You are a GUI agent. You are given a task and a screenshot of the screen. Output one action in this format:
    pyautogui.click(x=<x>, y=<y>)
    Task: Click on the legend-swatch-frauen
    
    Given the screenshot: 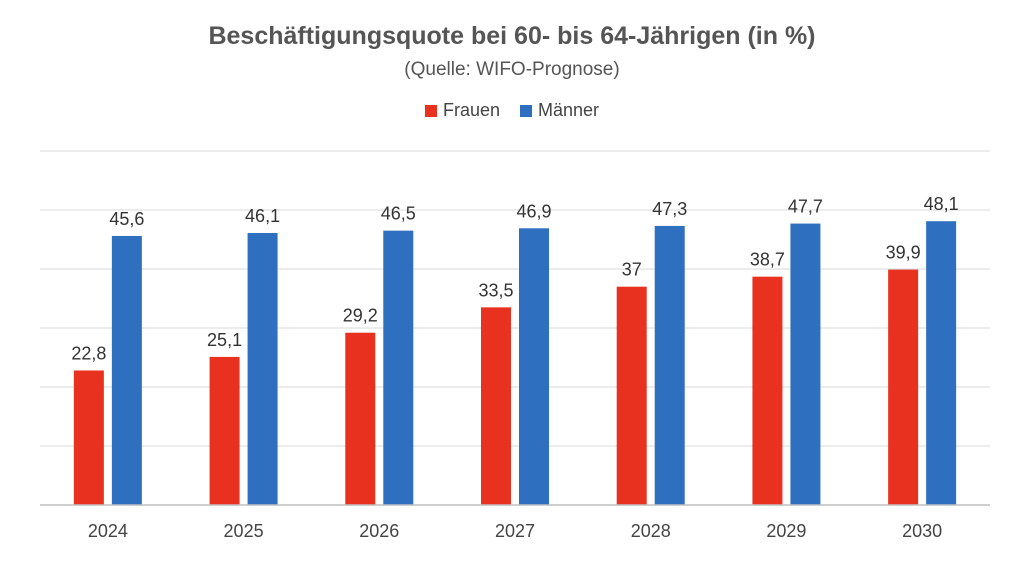 What is the action you would take?
    pyautogui.click(x=430, y=110)
    